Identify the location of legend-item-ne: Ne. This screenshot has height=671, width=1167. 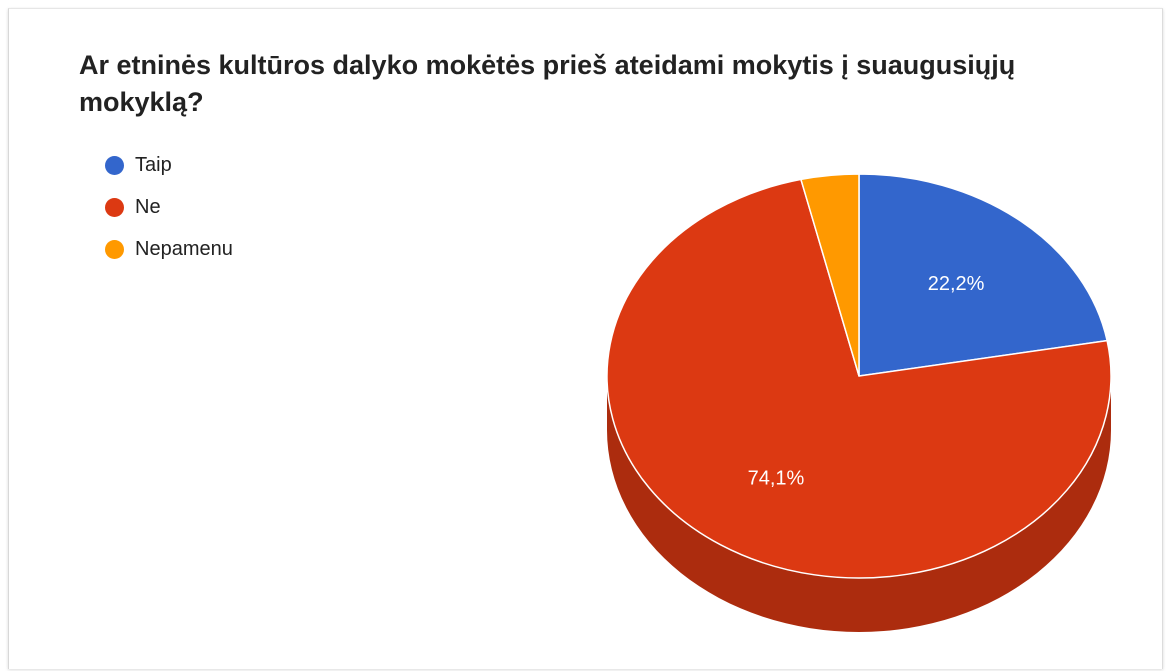
(169, 207).